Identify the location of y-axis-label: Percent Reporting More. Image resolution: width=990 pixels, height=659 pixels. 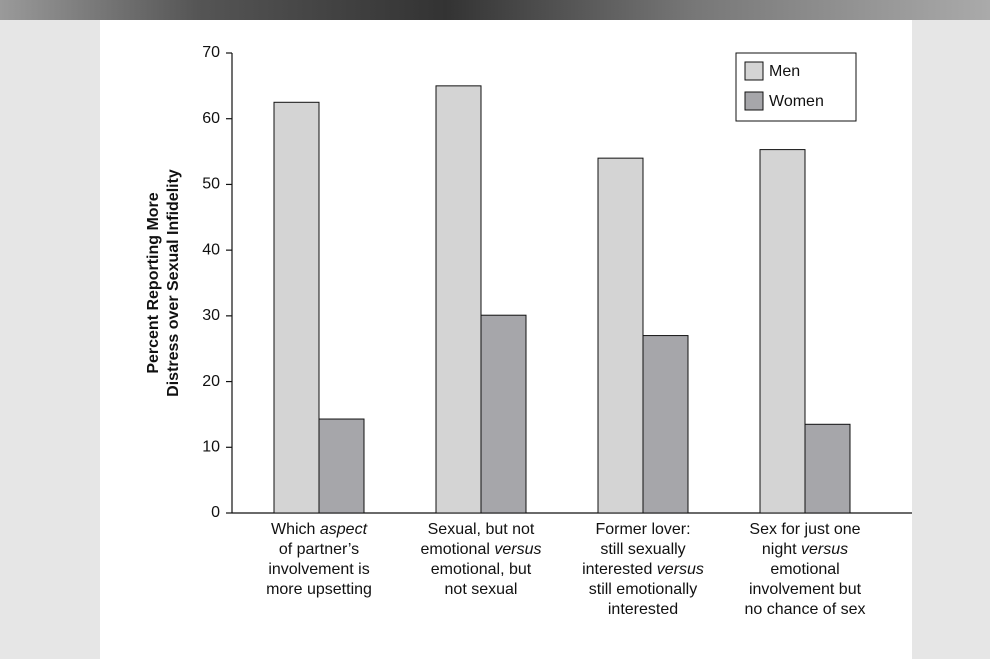
(153, 282).